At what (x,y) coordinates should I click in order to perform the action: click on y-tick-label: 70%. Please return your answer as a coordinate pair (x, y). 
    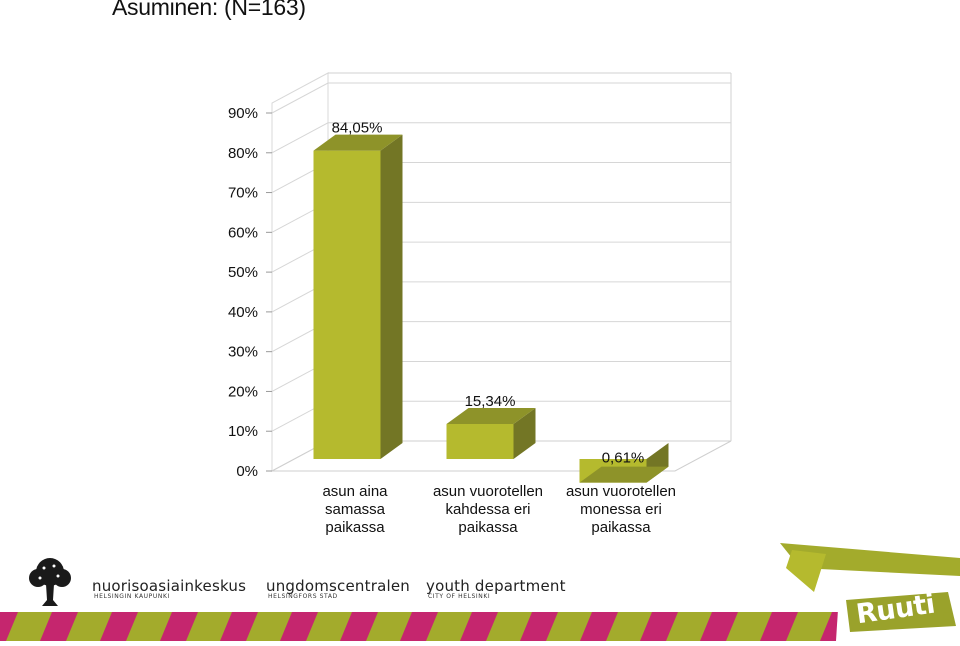
    Looking at the image, I should click on (243, 193).